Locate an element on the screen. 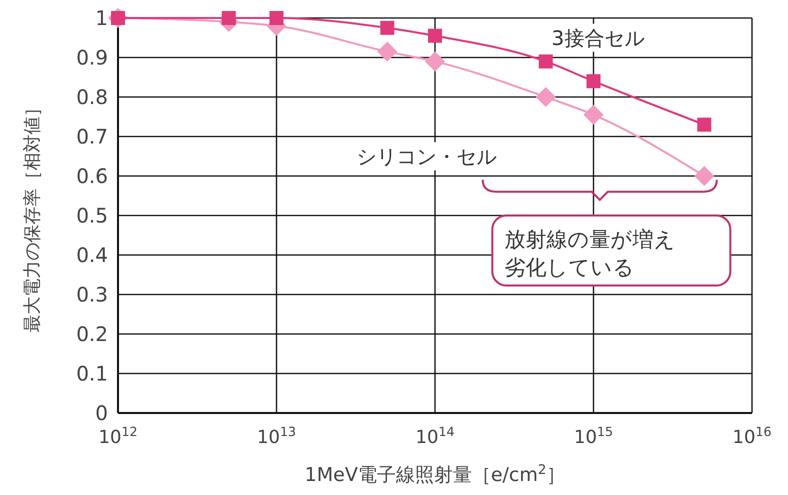 This screenshot has width=788, height=495. y-tick-label: 0.5 is located at coordinates (92, 216).